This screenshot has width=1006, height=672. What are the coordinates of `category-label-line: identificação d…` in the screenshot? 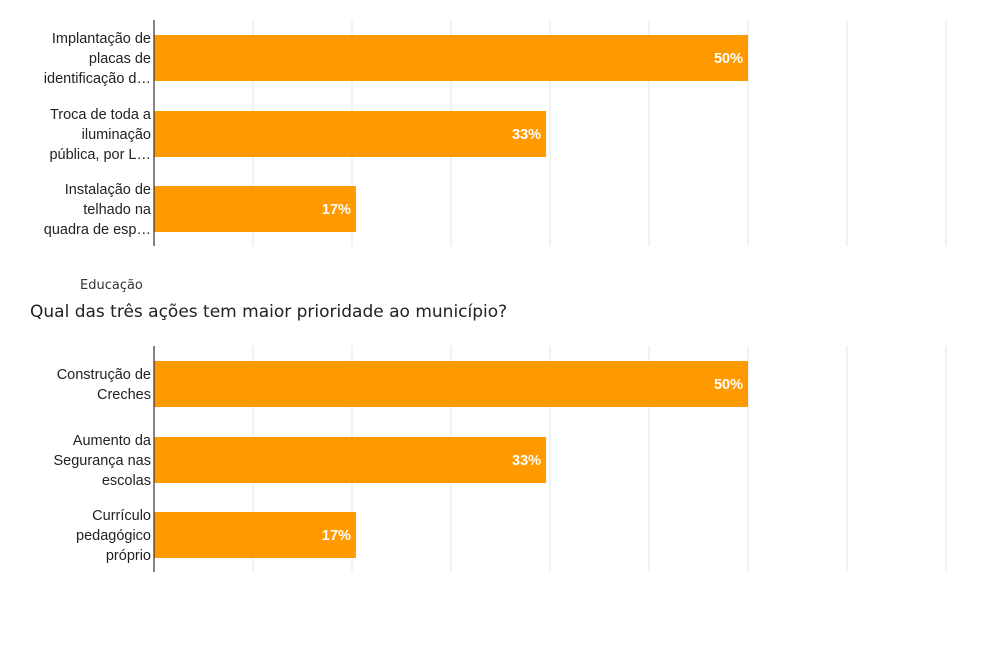 It's located at (97, 79).